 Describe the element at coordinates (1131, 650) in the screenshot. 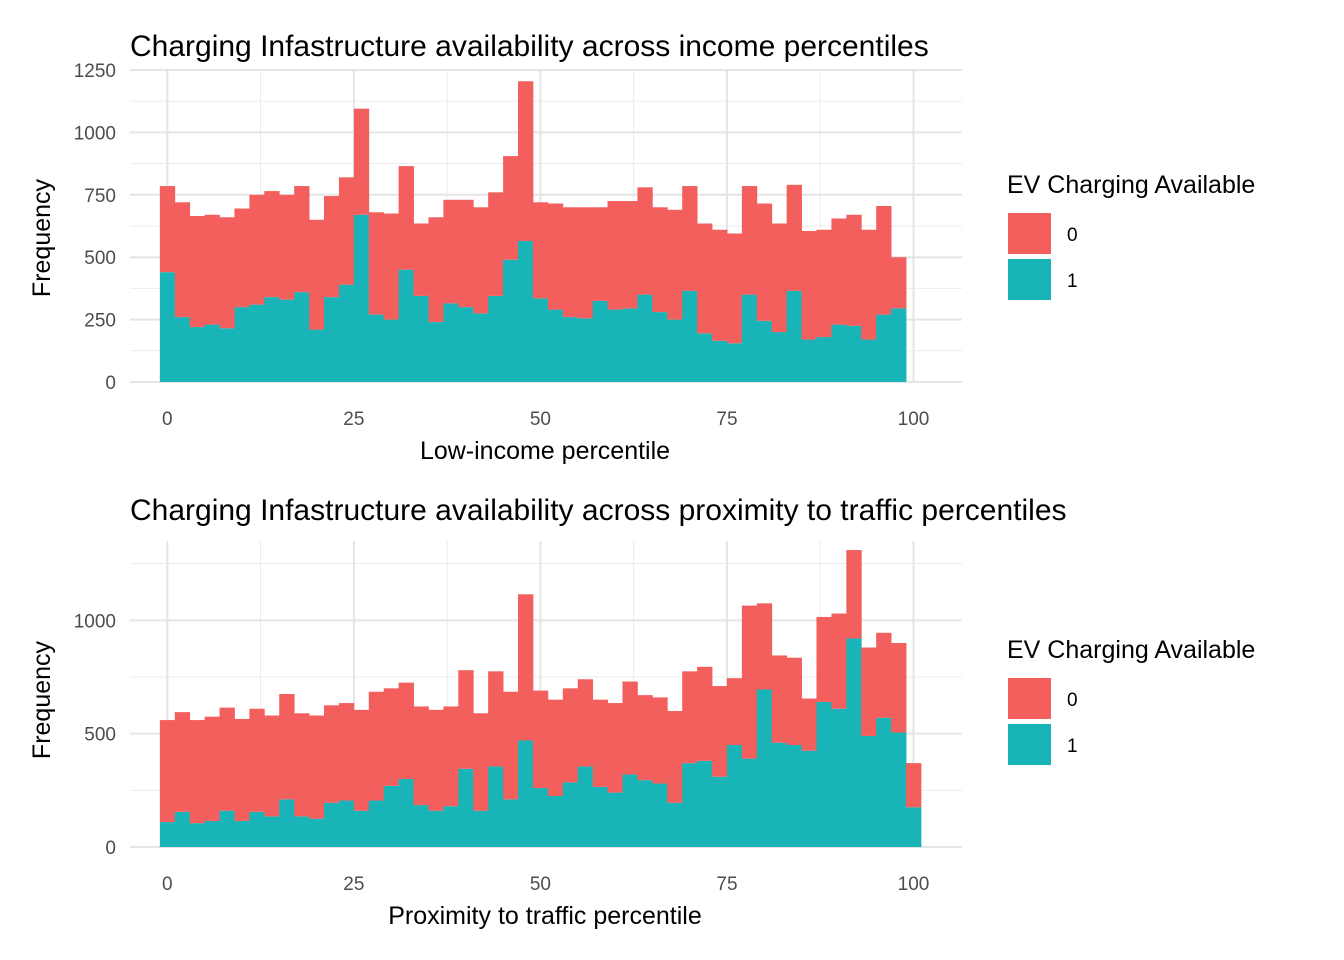

I see `legend-title-traffic: EV Charging Available` at that location.